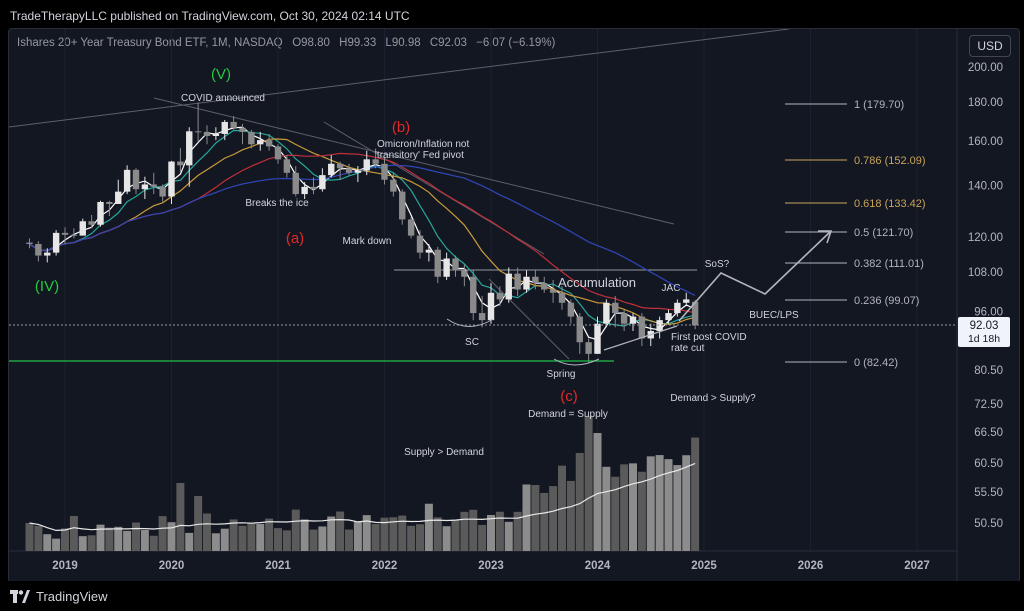 Image resolution: width=1024 pixels, height=611 pixels. What do you see at coordinates (569, 396) in the screenshot?
I see `label-wave-c: (c)` at bounding box center [569, 396].